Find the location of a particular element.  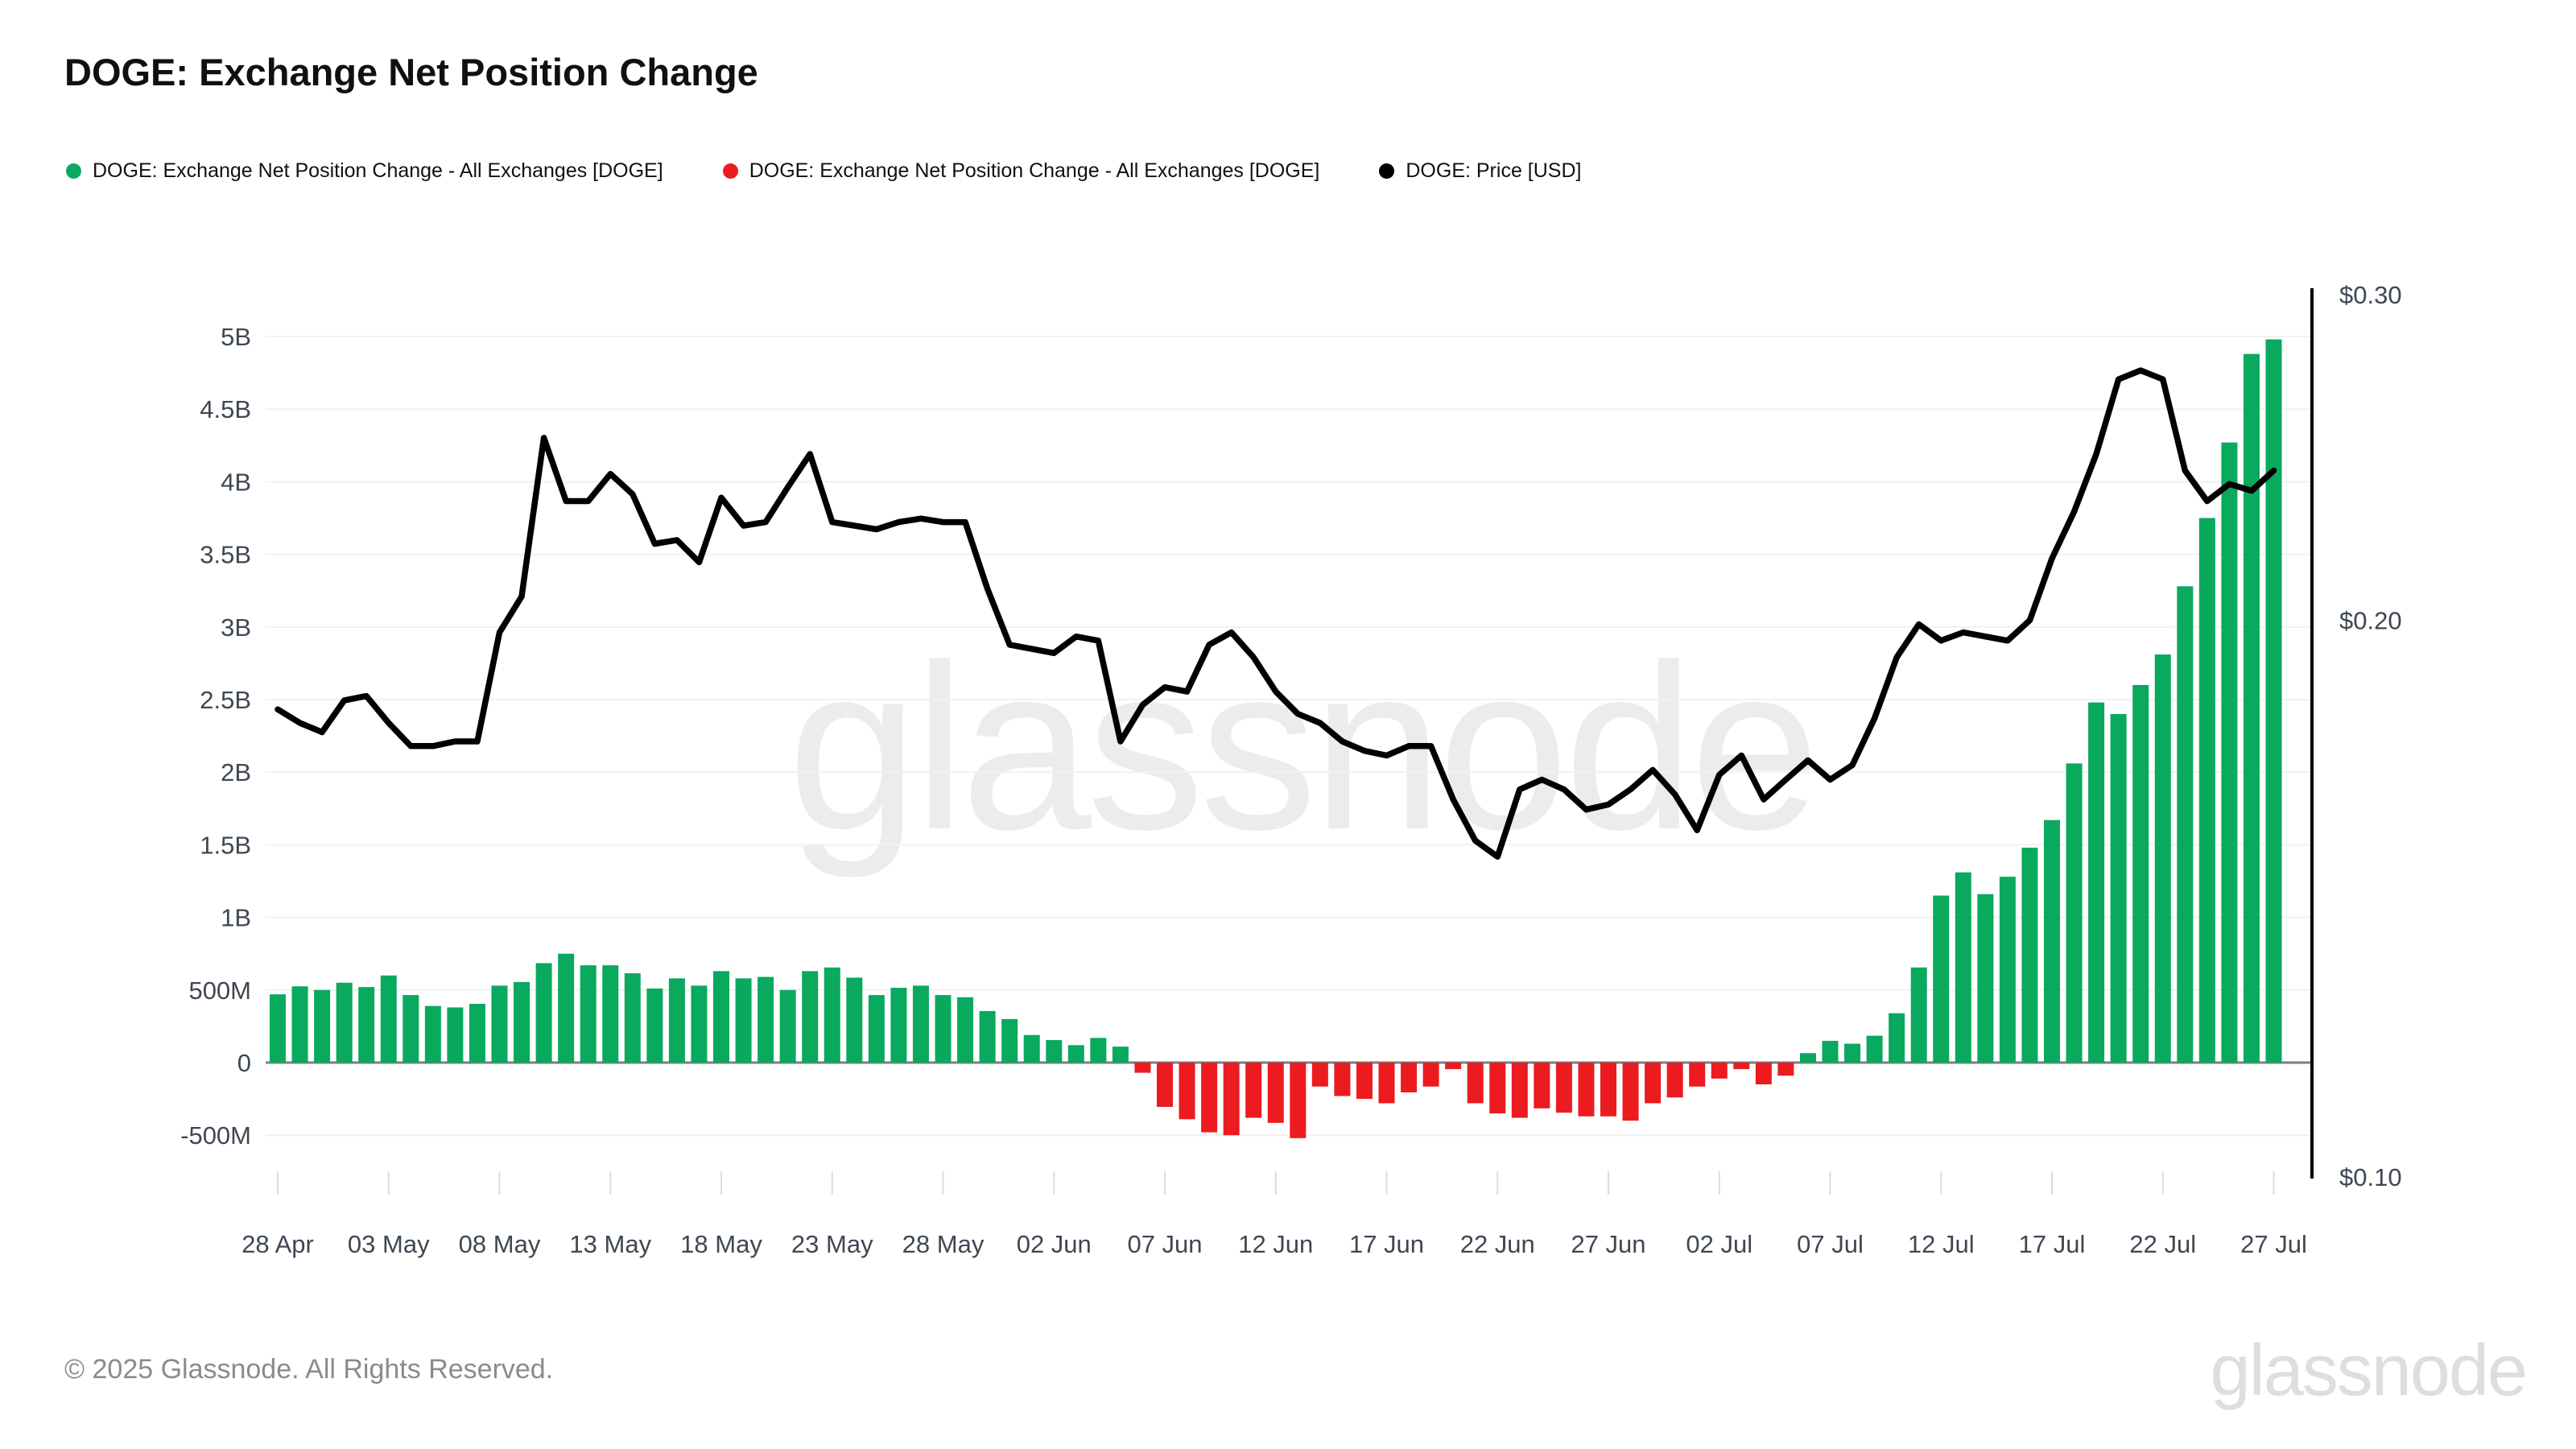

y-axis-tick-label: 2B is located at coordinates (236, 772).